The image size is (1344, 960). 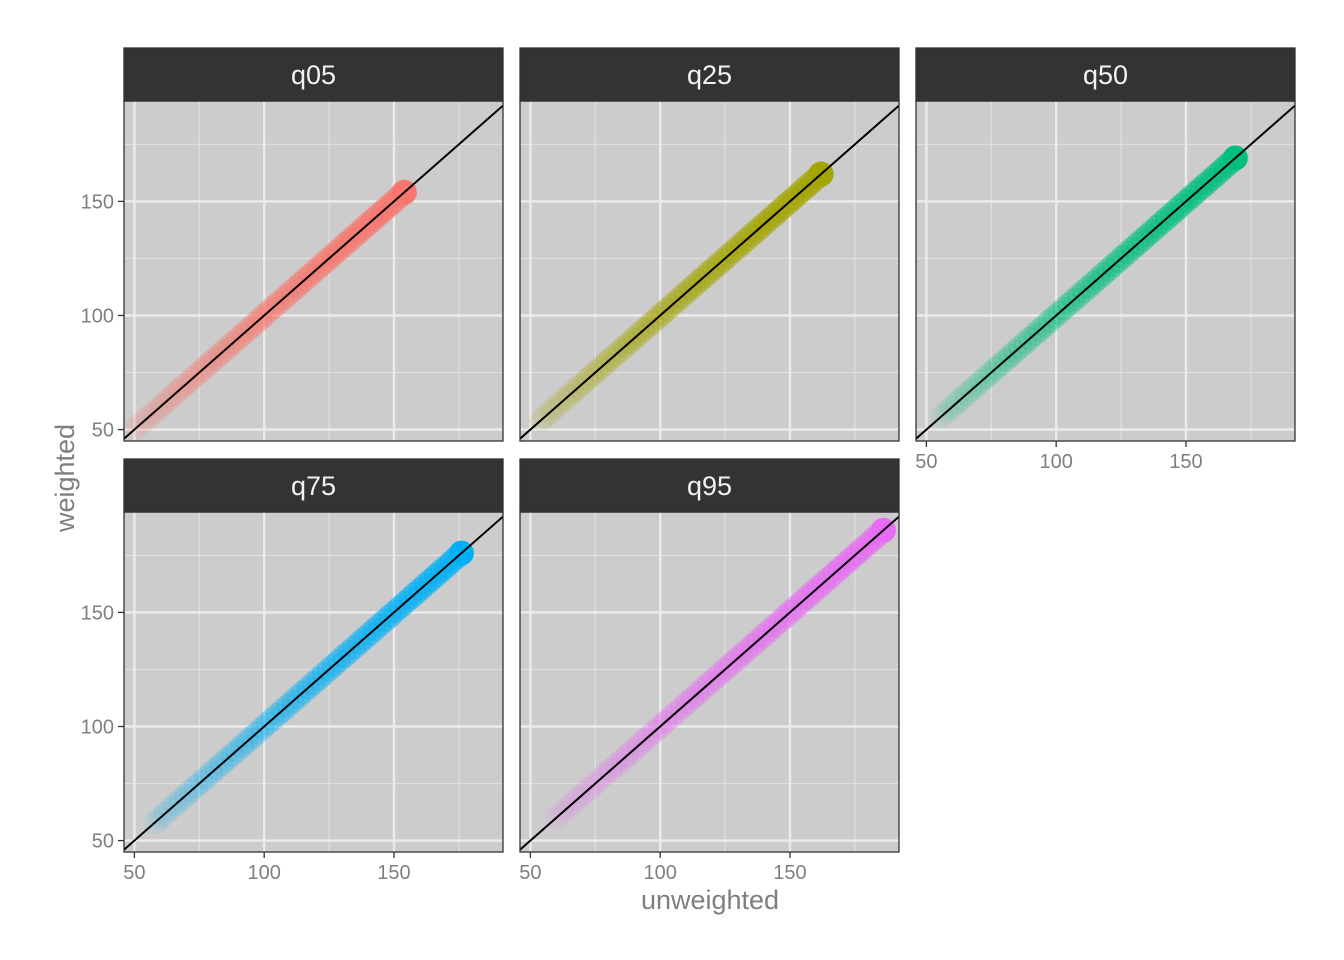 What do you see at coordinates (710, 900) in the screenshot?
I see `x-axis-title: unweighted` at bounding box center [710, 900].